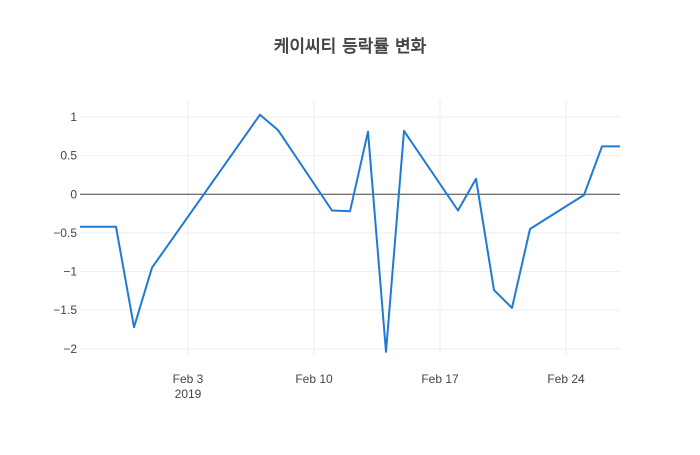 This screenshot has height=455, width=700. What do you see at coordinates (350, 47) in the screenshot?
I see `chart-title: 케이씨티 등락률 변화` at bounding box center [350, 47].